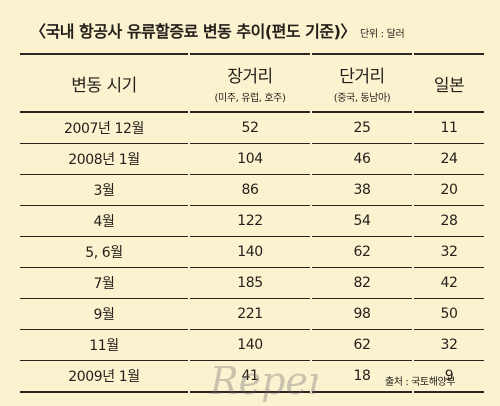  Describe the element at coordinates (362, 377) in the screenshot. I see `short-haul-cell: 18` at that location.